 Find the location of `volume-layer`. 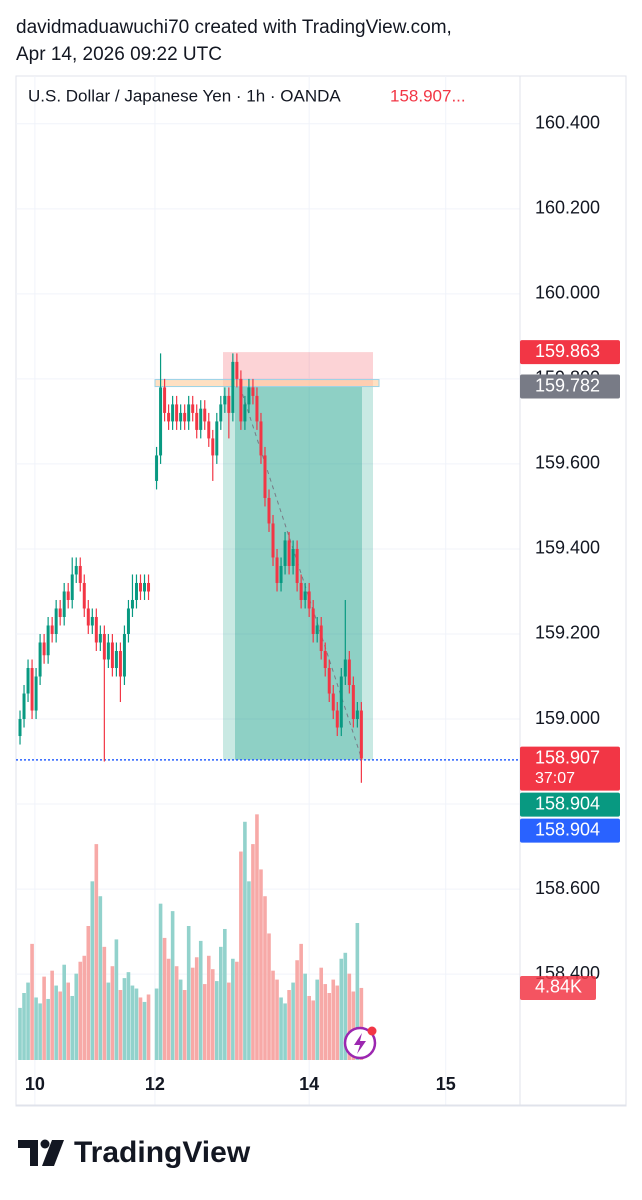

volume-layer is located at coordinates (191, 937).